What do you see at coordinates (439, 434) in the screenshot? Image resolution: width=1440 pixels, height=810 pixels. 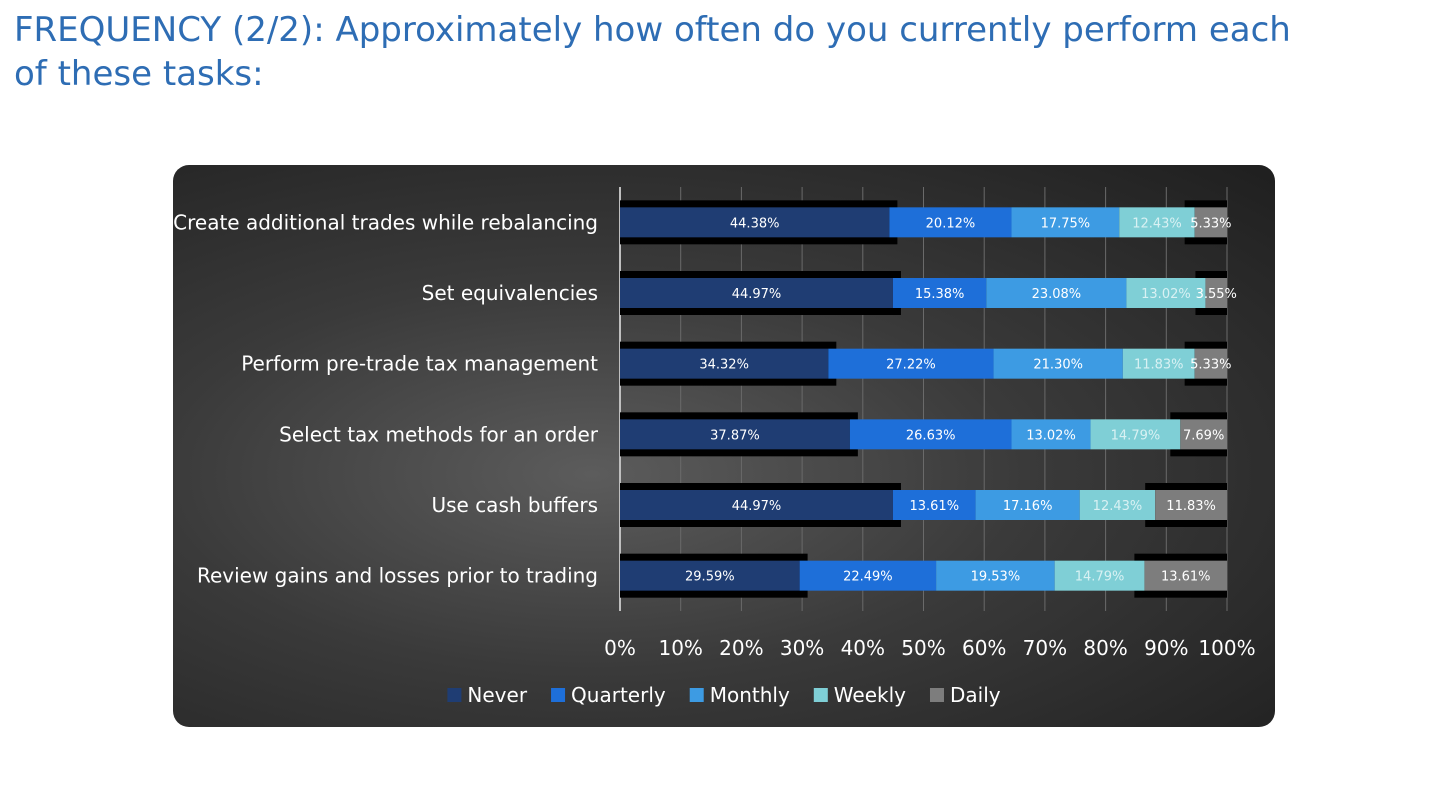 I see `category-label: Select tax methods for an order` at bounding box center [439, 434].